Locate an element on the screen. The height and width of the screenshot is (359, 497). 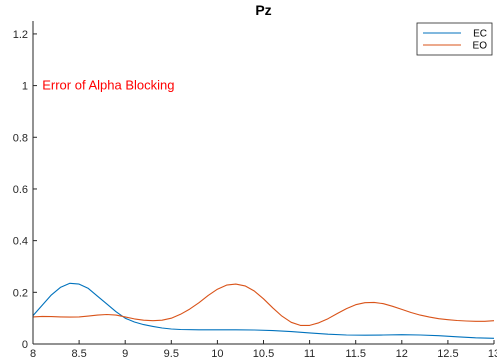
series-line-ec is located at coordinates (263, 310).